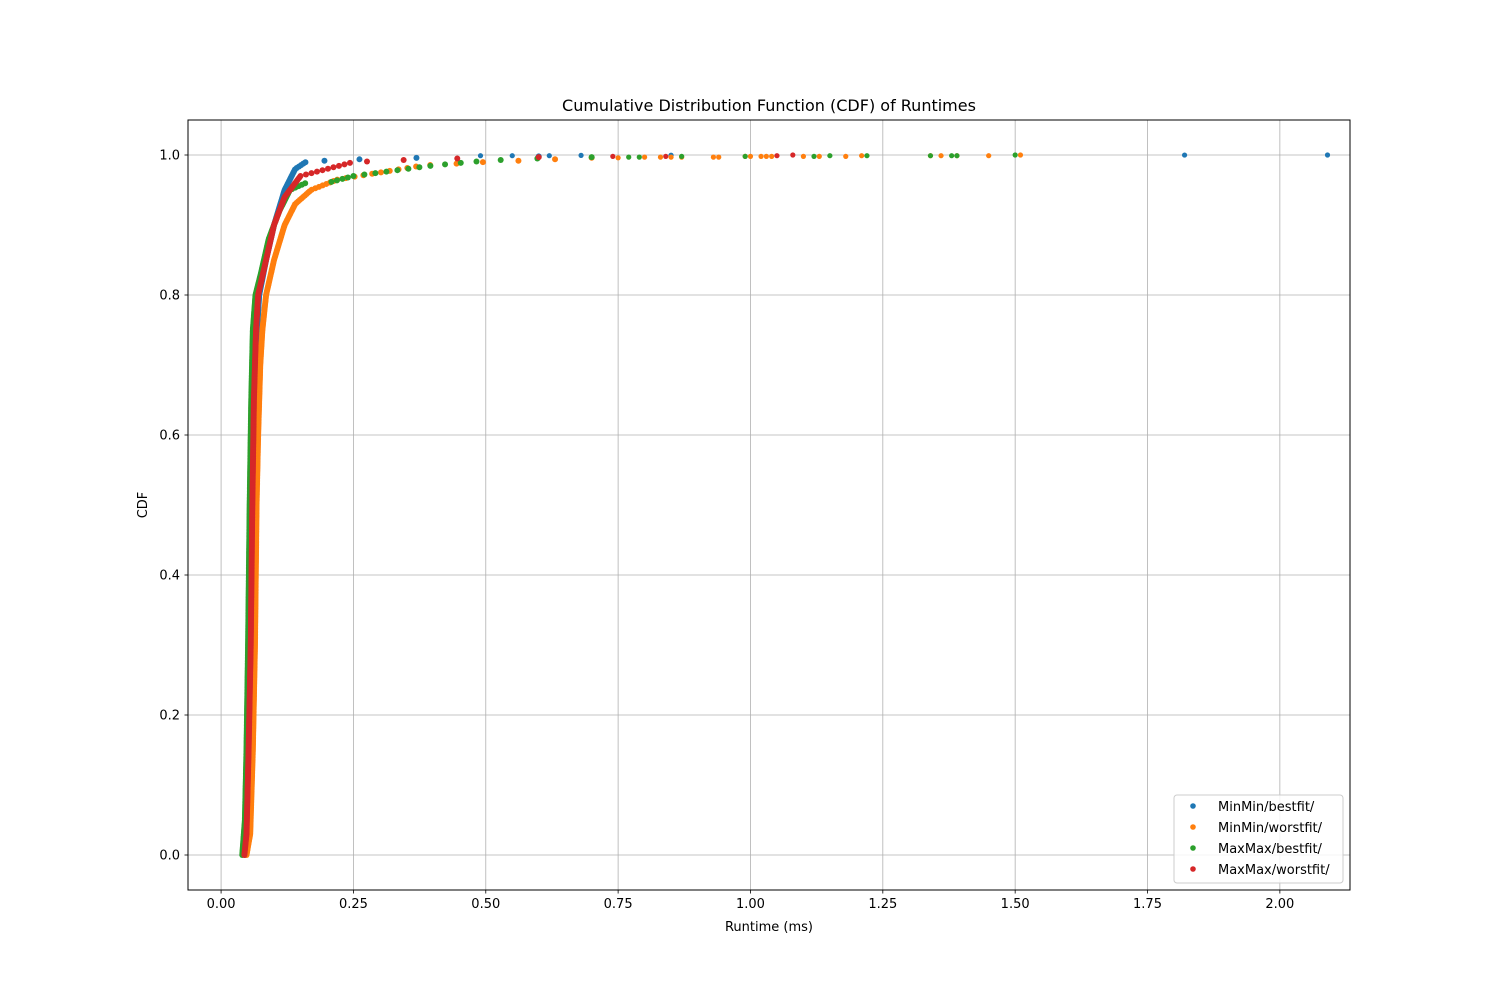  I want to click on x-tick-label: 1.25, so click(882, 904).